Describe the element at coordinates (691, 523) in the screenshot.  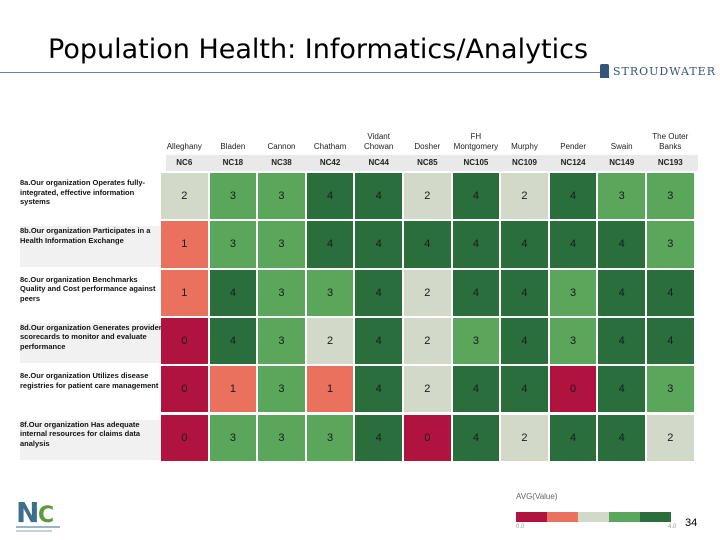
I see `page-number: 34` at that location.